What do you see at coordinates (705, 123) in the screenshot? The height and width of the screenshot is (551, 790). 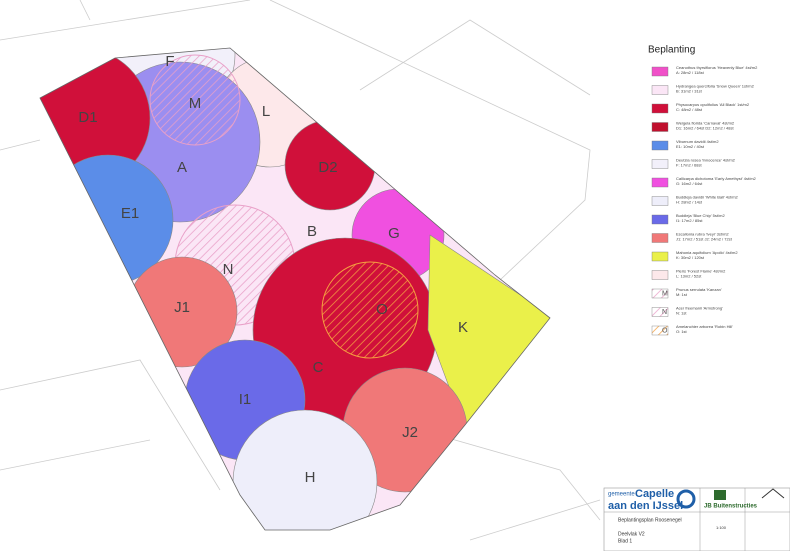 I see `legend-species: Weigela florida 'Carnaval' 4st/m2` at bounding box center [705, 123].